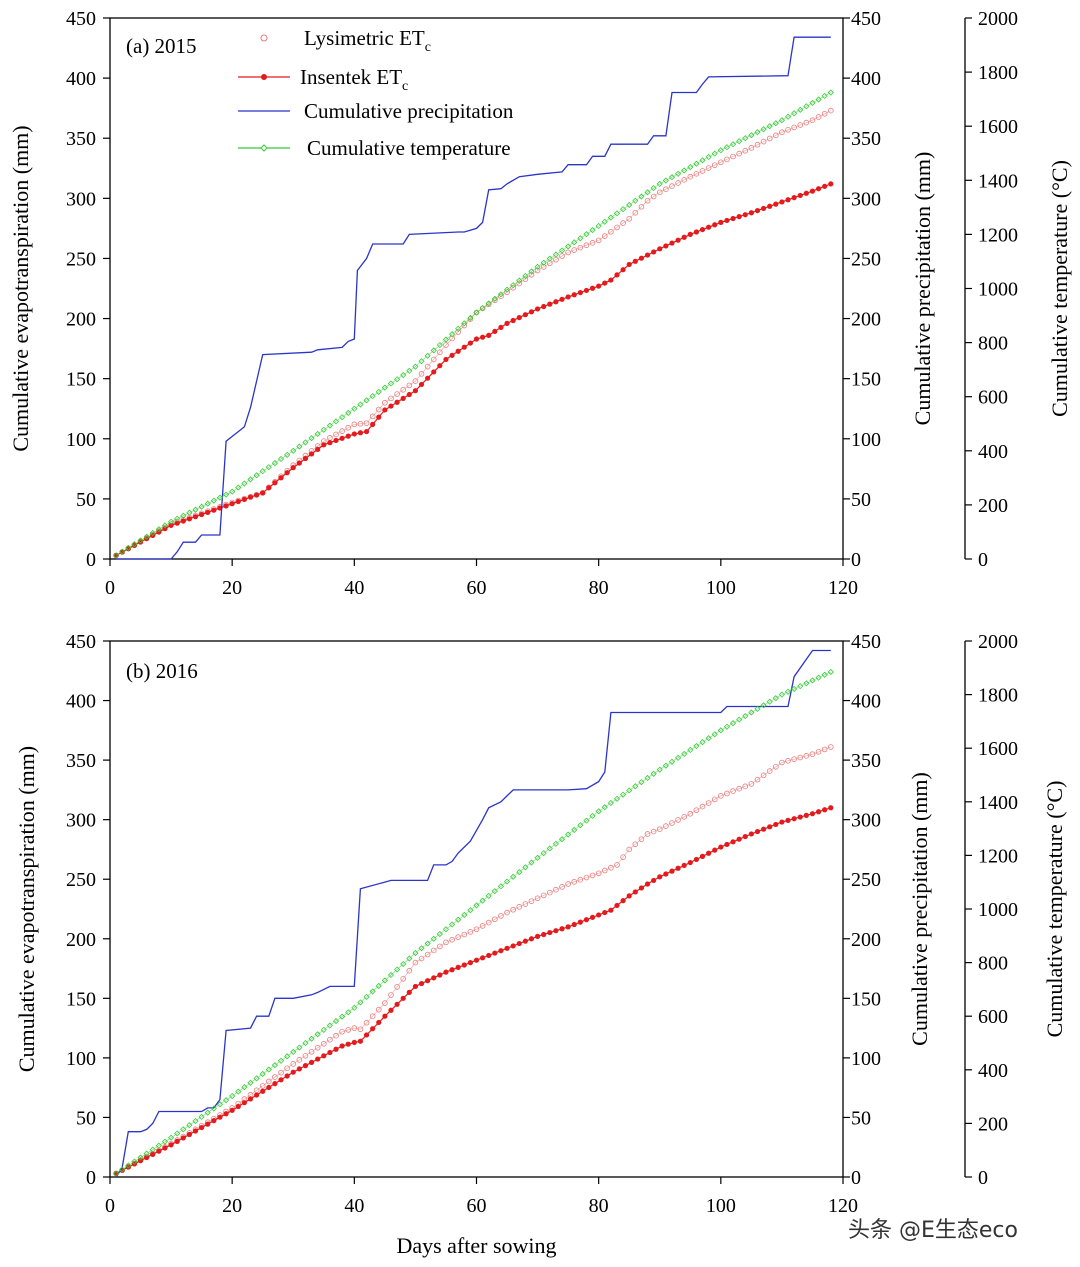 This screenshot has height=1267, width=1080. I want to click on y-right-axis-label: Cumulative precipitation (mm), so click(919, 909).